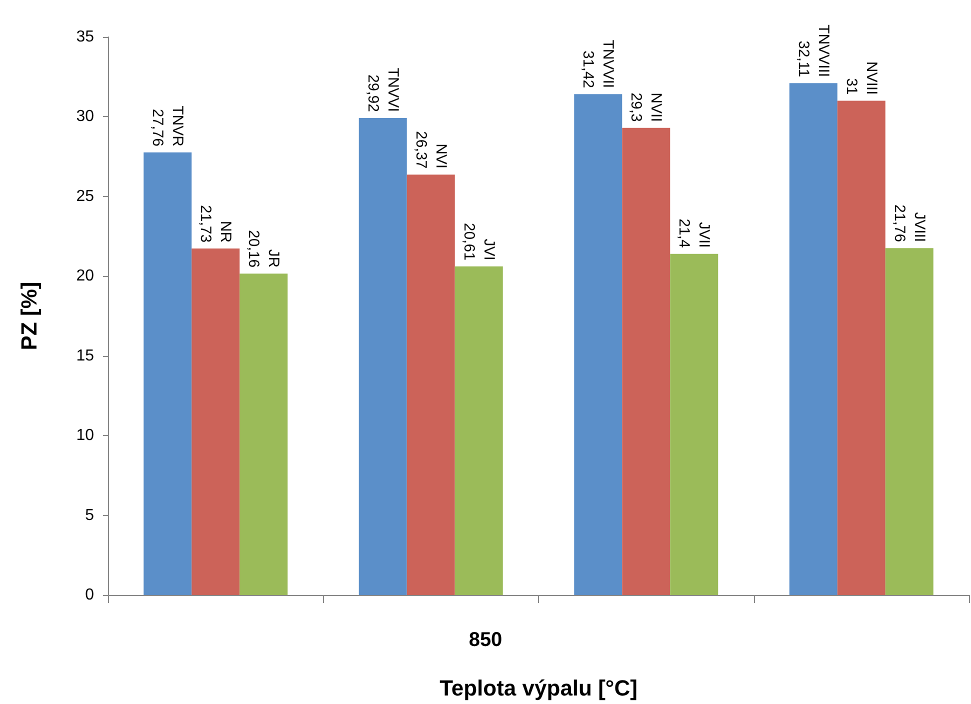  Describe the element at coordinates (694, 233) in the screenshot. I see `data-label: JVII 21,4` at that location.